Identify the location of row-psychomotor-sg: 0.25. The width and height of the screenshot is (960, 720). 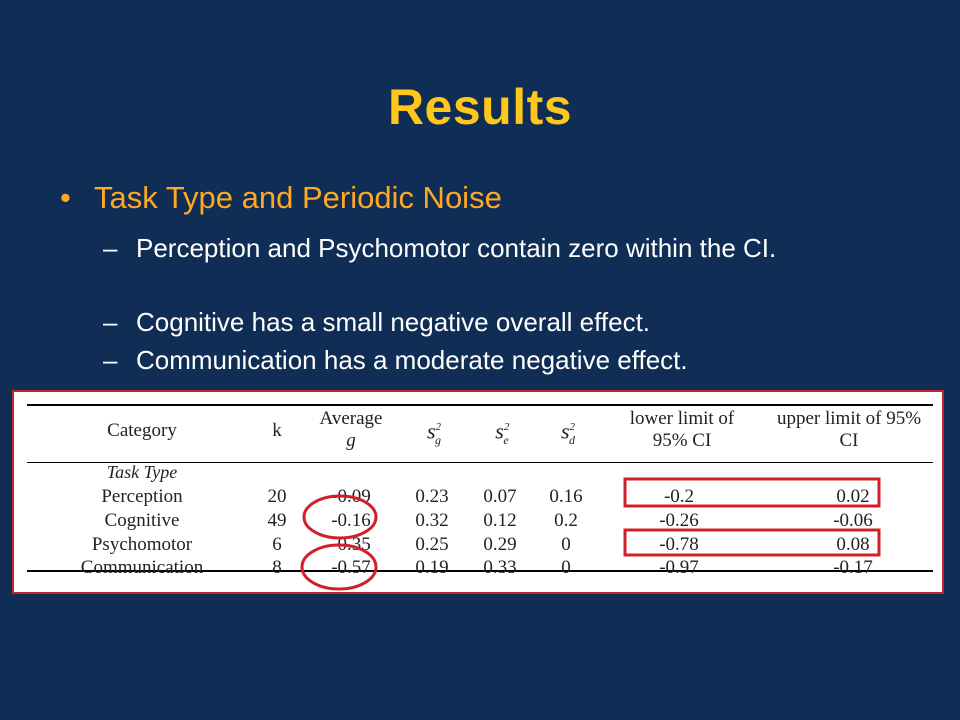
(432, 544).